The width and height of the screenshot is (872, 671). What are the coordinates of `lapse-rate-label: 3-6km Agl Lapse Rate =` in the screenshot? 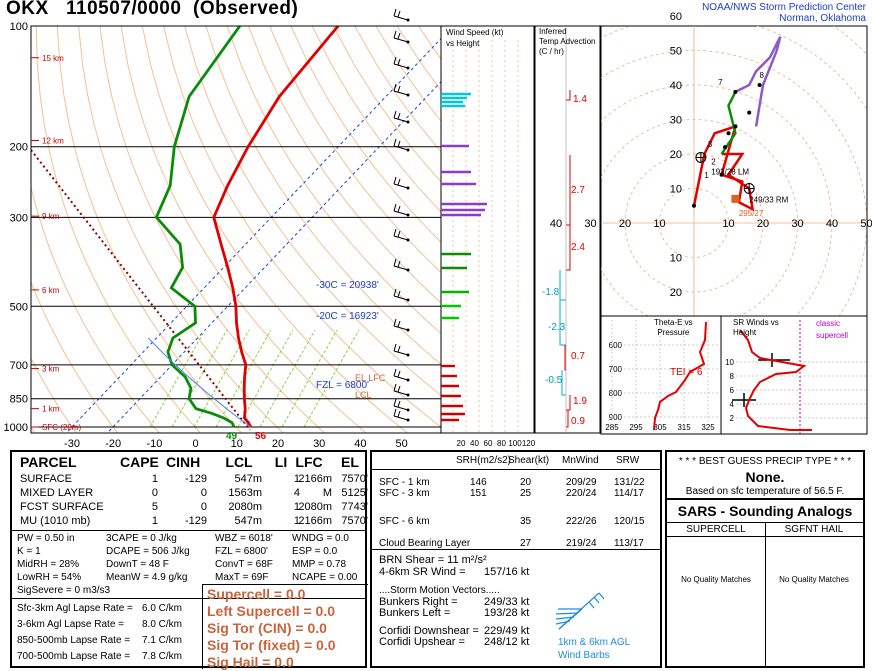 It's located at (70, 624).